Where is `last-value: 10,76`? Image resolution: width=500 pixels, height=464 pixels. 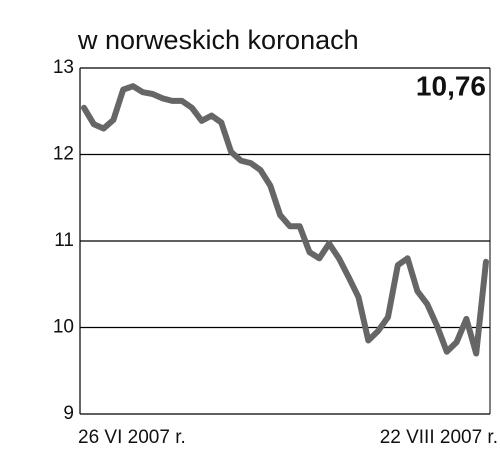 last-value: 10,76 is located at coordinates (451, 85).